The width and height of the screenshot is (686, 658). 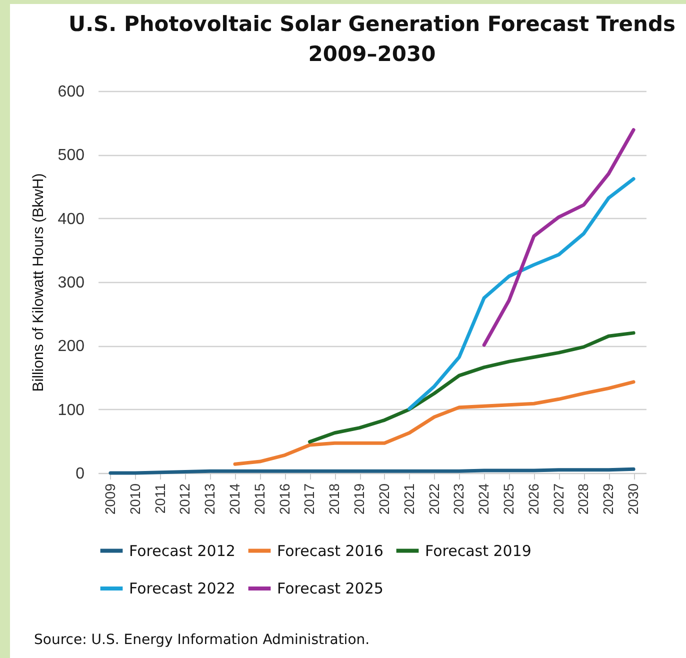 What do you see at coordinates (110, 499) in the screenshot?
I see `x-tick-label: 2009` at bounding box center [110, 499].